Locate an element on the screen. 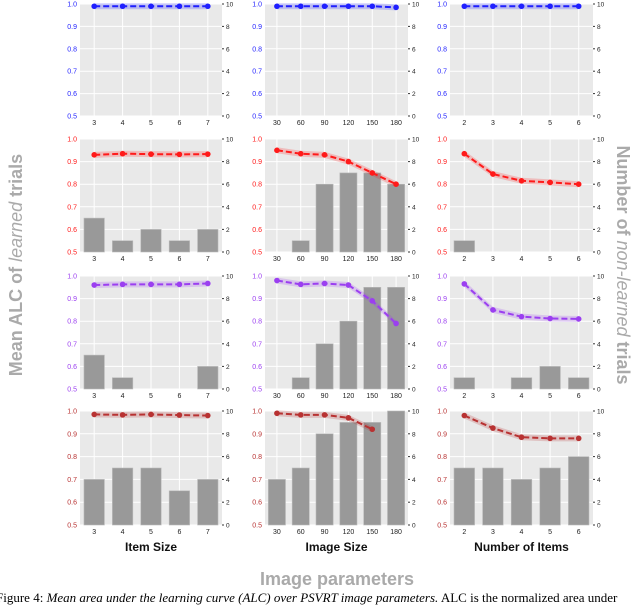 The height and width of the screenshot is (606, 640). x-tick-label: 7 is located at coordinates (208, 396).